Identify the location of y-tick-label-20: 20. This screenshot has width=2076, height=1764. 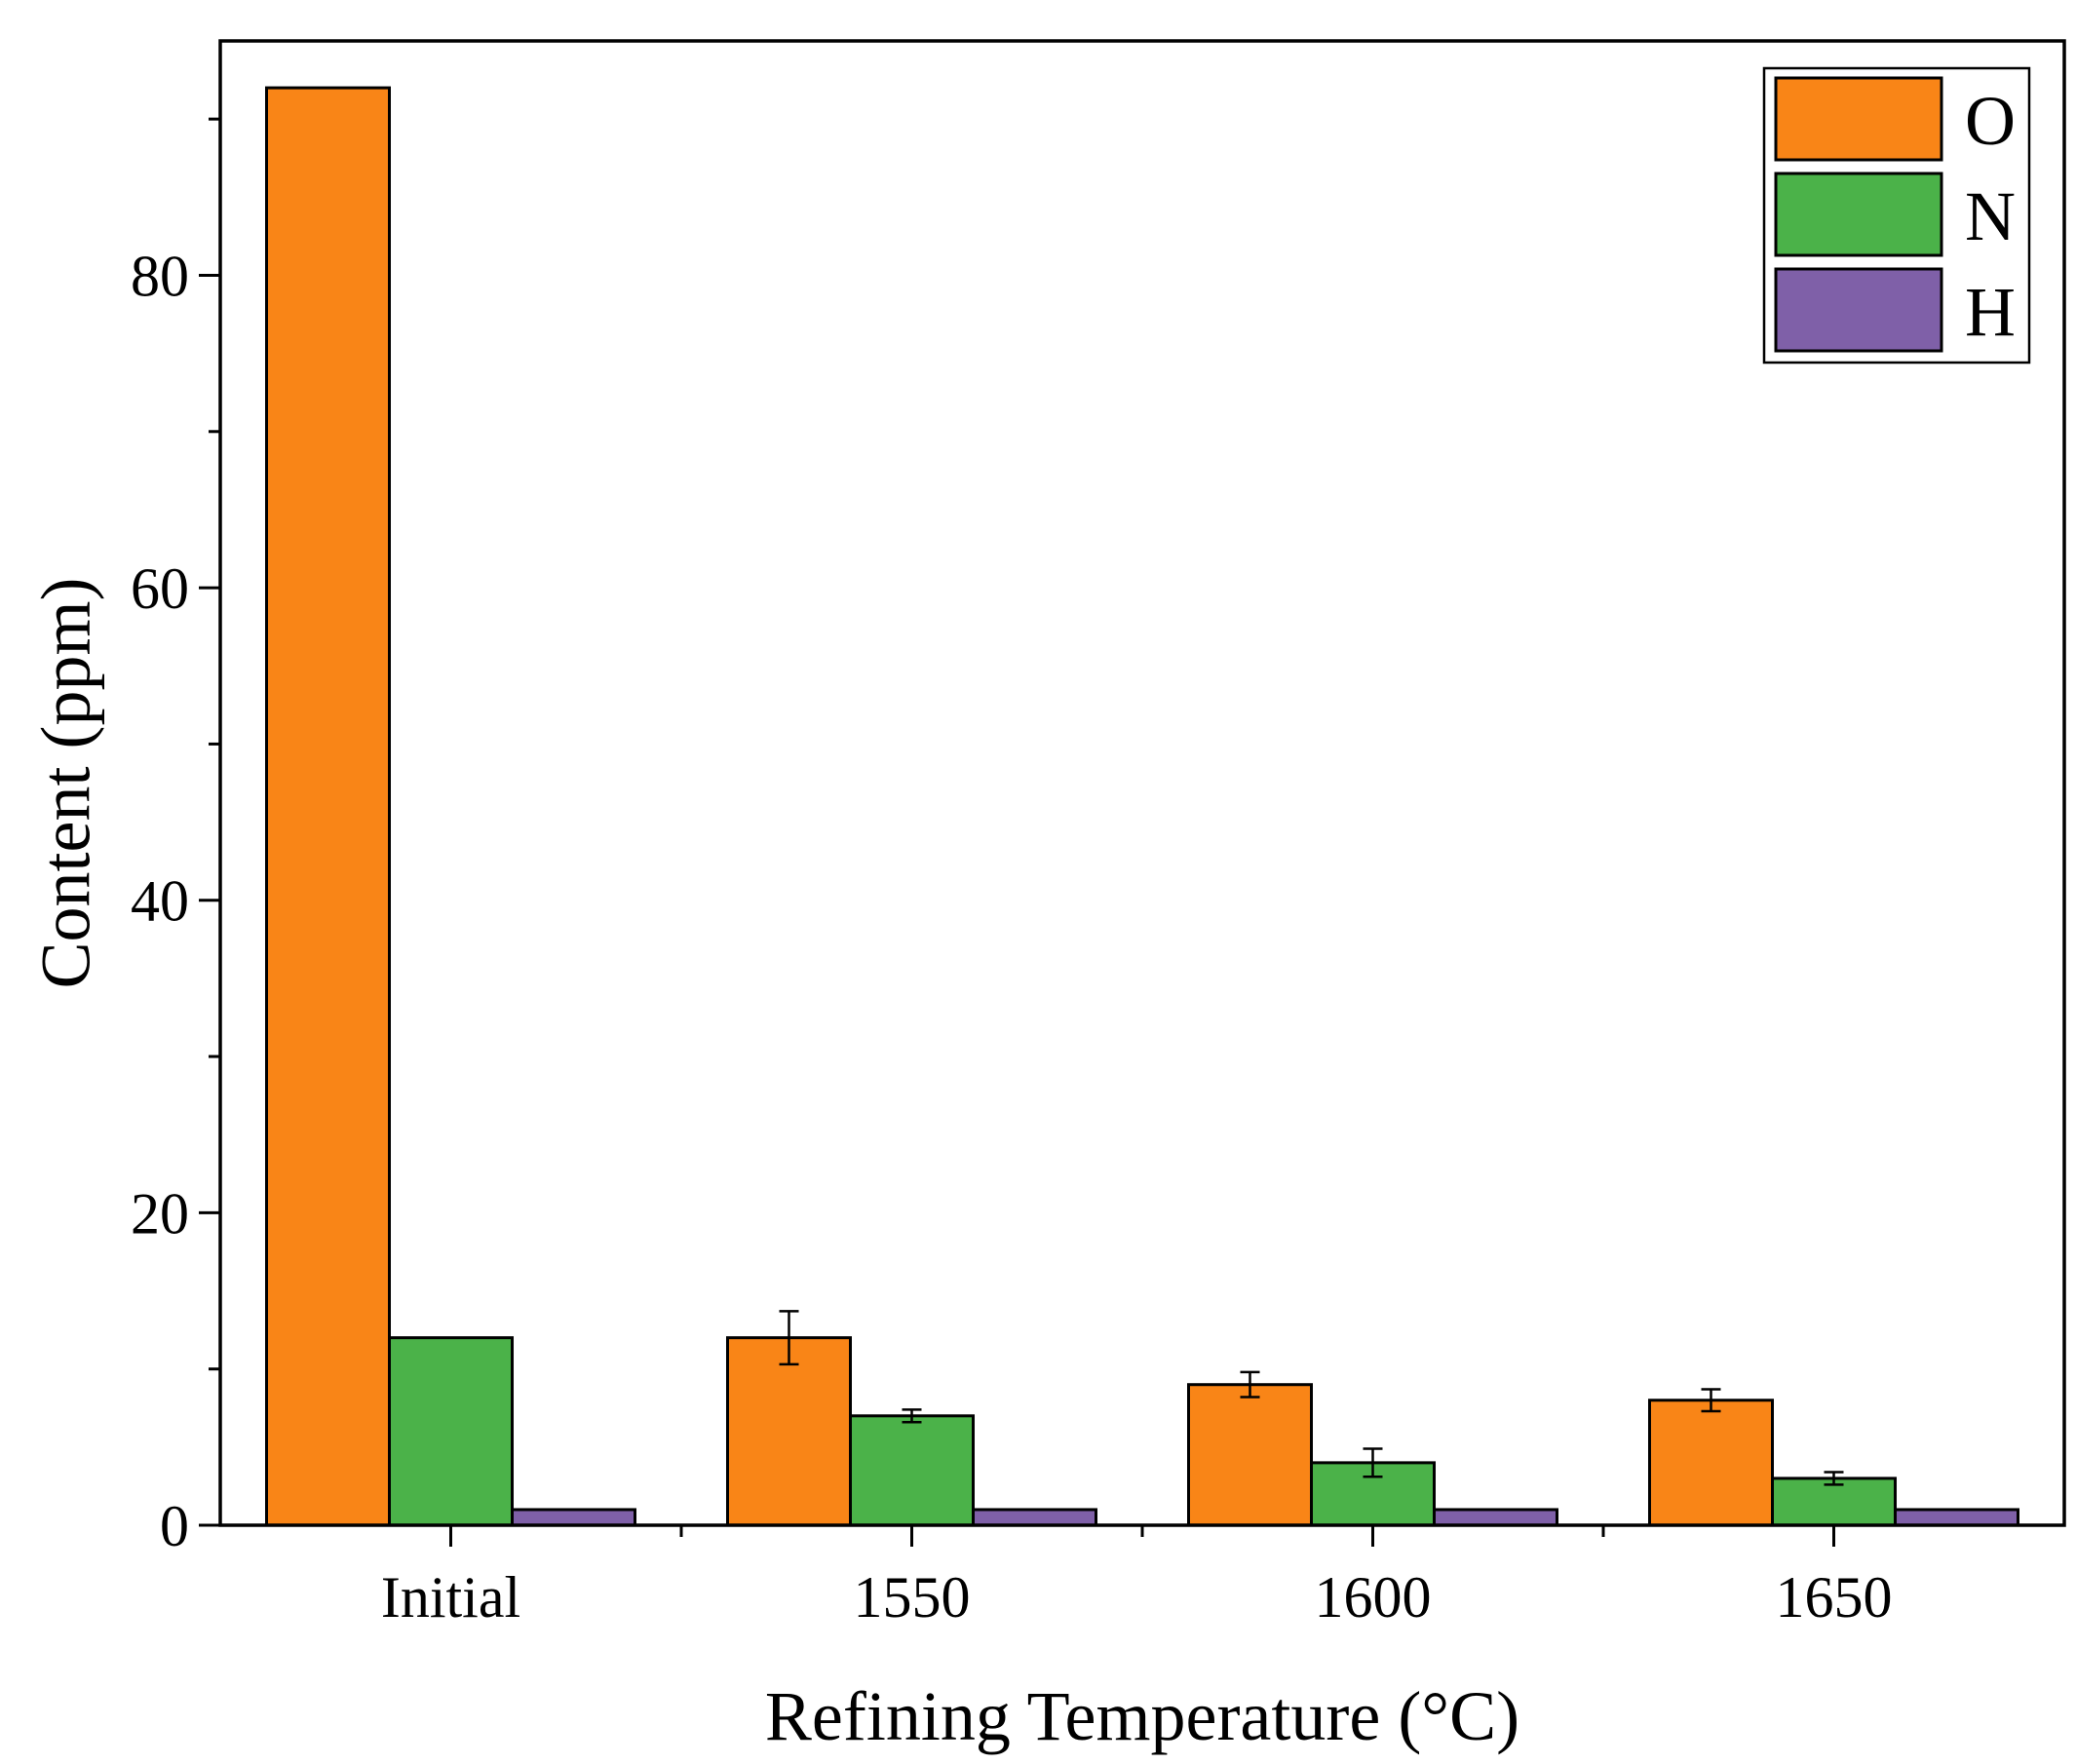
(160, 1214).